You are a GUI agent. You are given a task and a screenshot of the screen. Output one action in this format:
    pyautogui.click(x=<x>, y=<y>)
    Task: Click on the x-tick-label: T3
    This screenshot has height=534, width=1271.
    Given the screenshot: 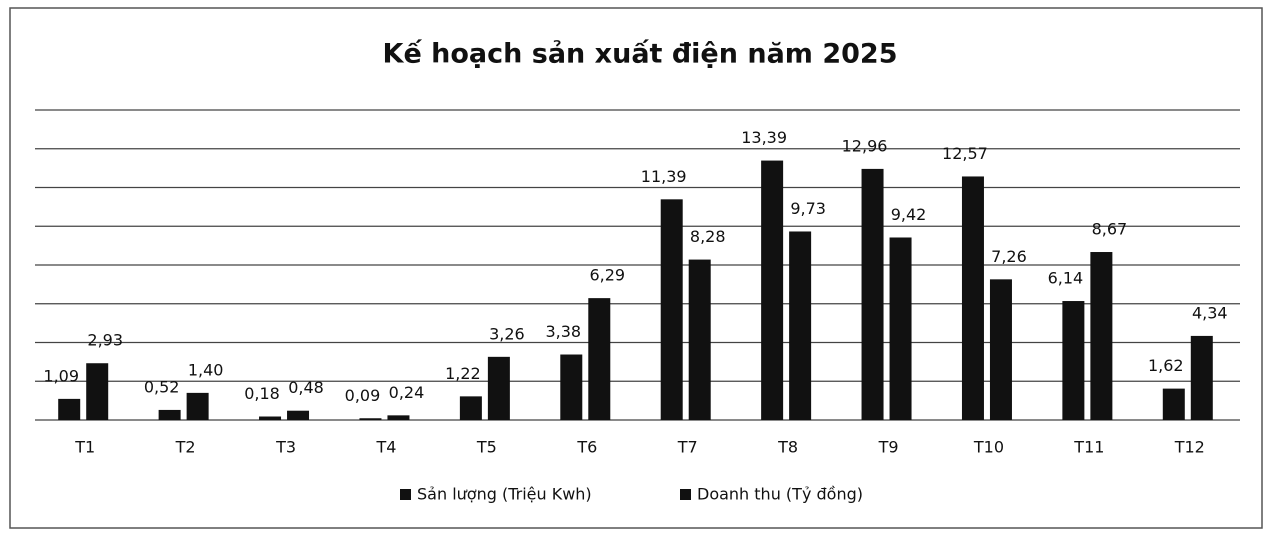 What is the action you would take?
    pyautogui.click(x=285, y=447)
    